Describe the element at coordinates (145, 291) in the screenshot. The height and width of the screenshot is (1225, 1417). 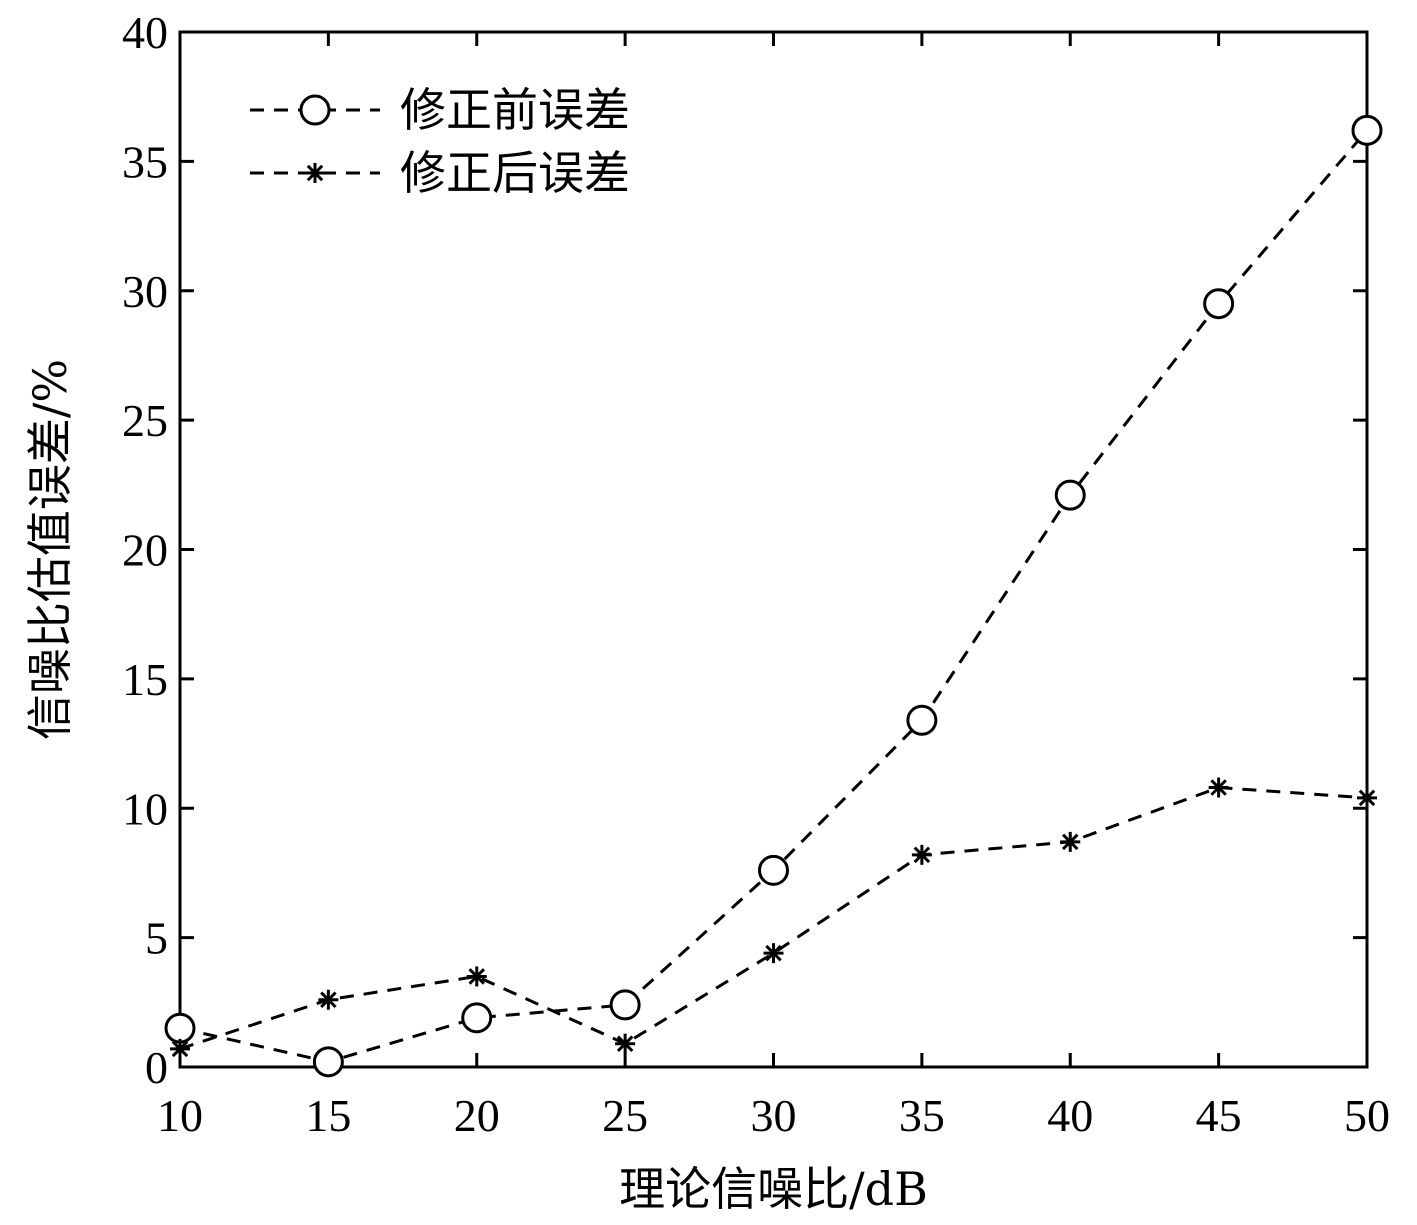
I see `y-tick-label: 30` at that location.